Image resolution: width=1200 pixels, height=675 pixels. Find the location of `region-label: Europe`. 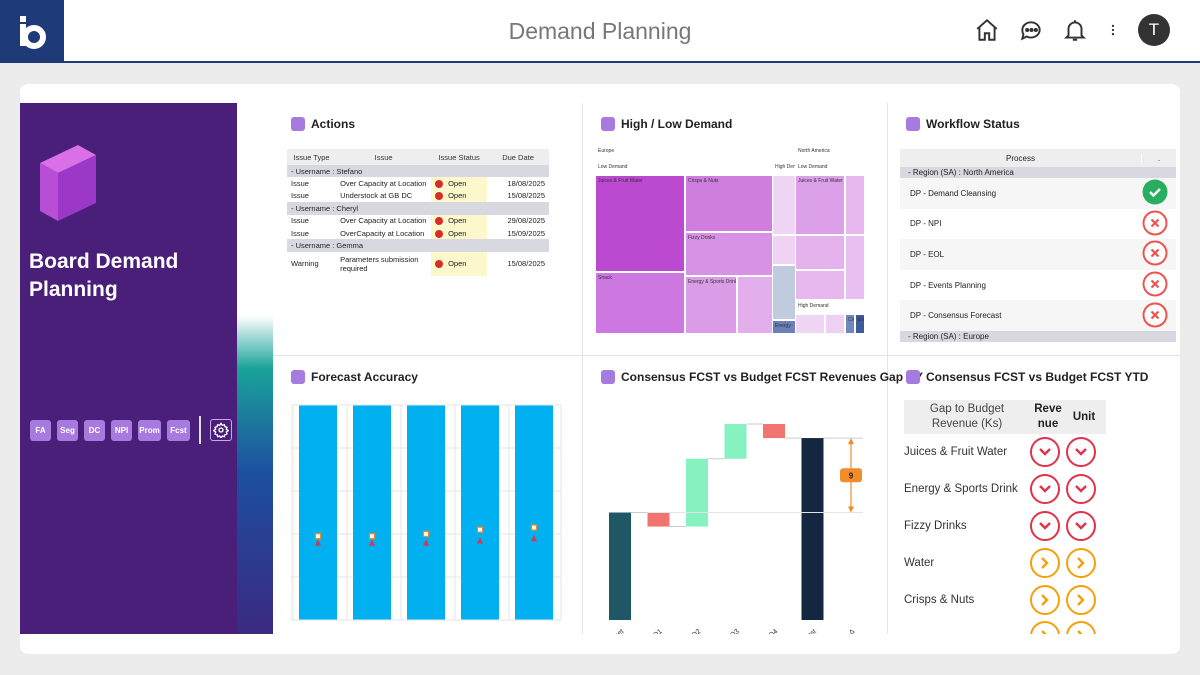

region-label: Europe is located at coordinates (695, 153).